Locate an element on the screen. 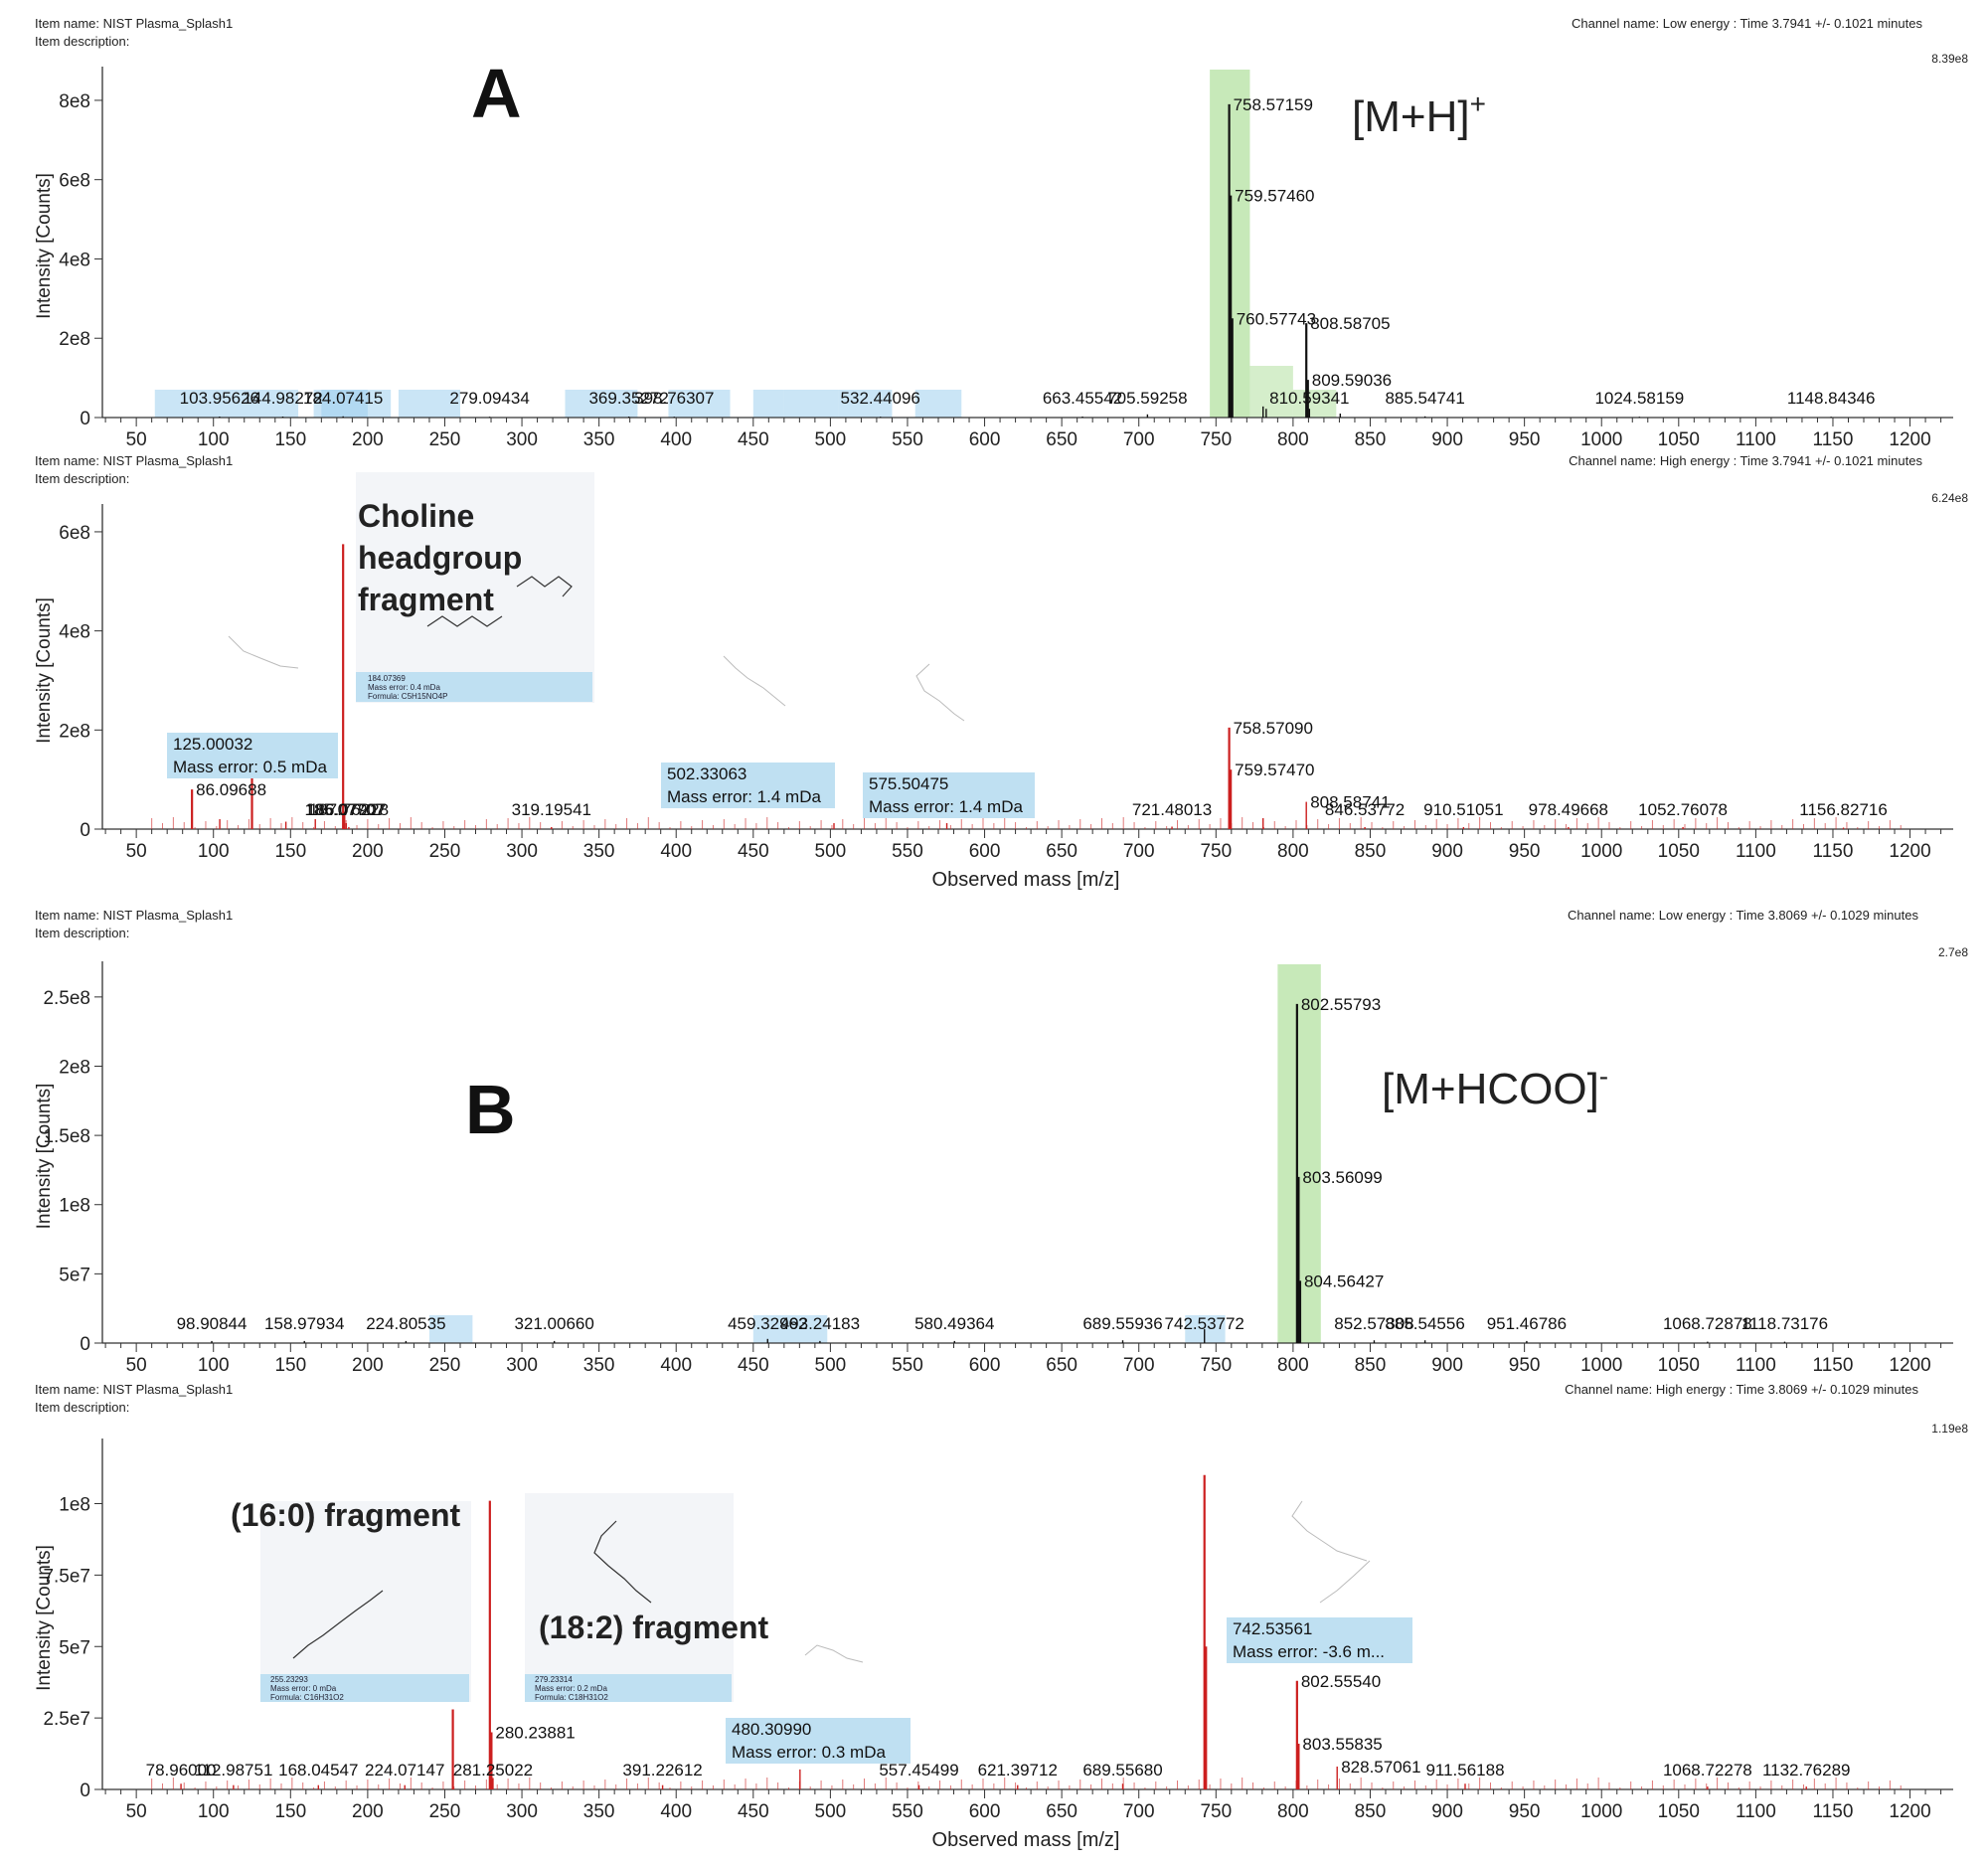 Image resolution: width=1988 pixels, height=1864 pixels. peak-label: 493.24183 is located at coordinates (820, 1323).